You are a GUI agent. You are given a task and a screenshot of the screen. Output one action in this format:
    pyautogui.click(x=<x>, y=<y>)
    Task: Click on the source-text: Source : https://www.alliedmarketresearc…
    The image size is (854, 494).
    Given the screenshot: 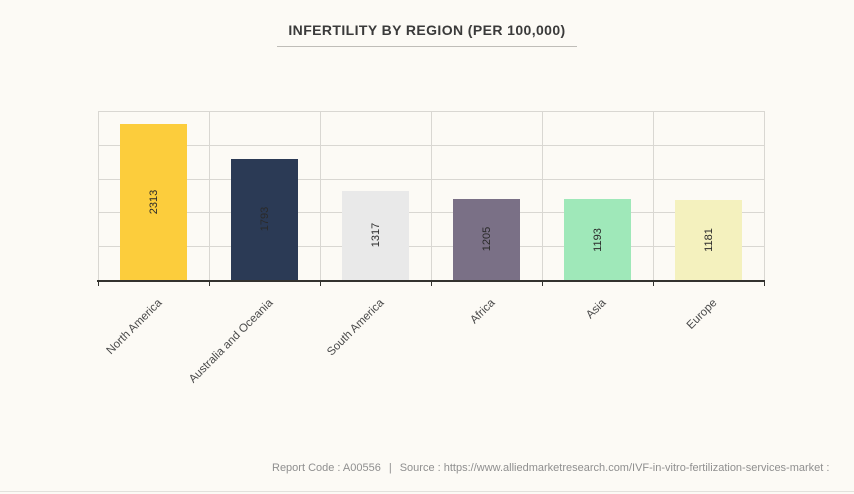 What is the action you would take?
    pyautogui.click(x=614, y=468)
    